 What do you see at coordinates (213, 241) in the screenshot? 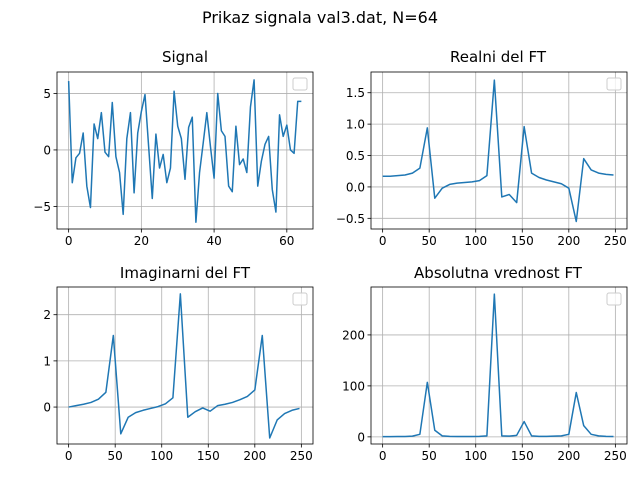
I see `x-tick-label: 40` at bounding box center [213, 241].